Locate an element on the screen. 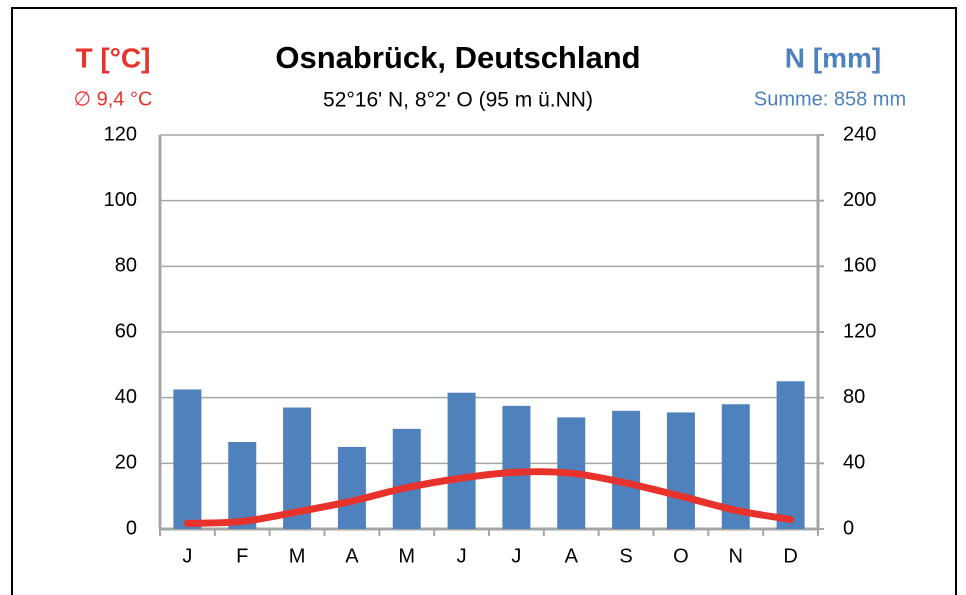 This screenshot has width=966, height=595. left-note: ∅ 9,4 °C is located at coordinates (113, 99).